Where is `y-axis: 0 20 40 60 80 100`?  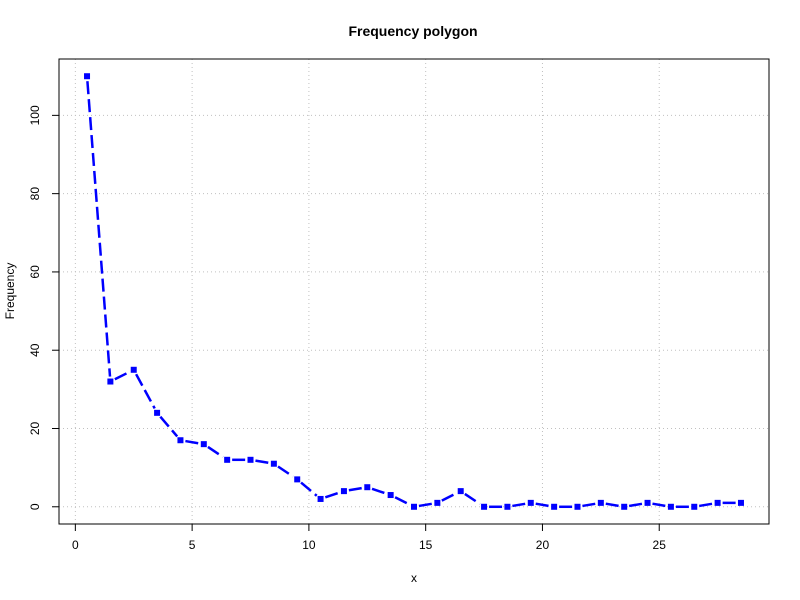 y-axis: 0 20 40 60 80 100 is located at coordinates (44, 307).